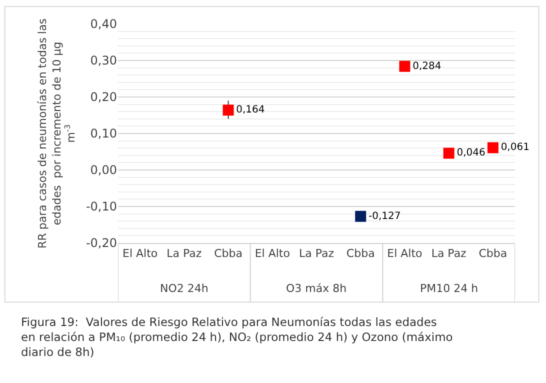 This screenshot has height=383, width=546. I want to click on data-label: 0,284, so click(427, 66).